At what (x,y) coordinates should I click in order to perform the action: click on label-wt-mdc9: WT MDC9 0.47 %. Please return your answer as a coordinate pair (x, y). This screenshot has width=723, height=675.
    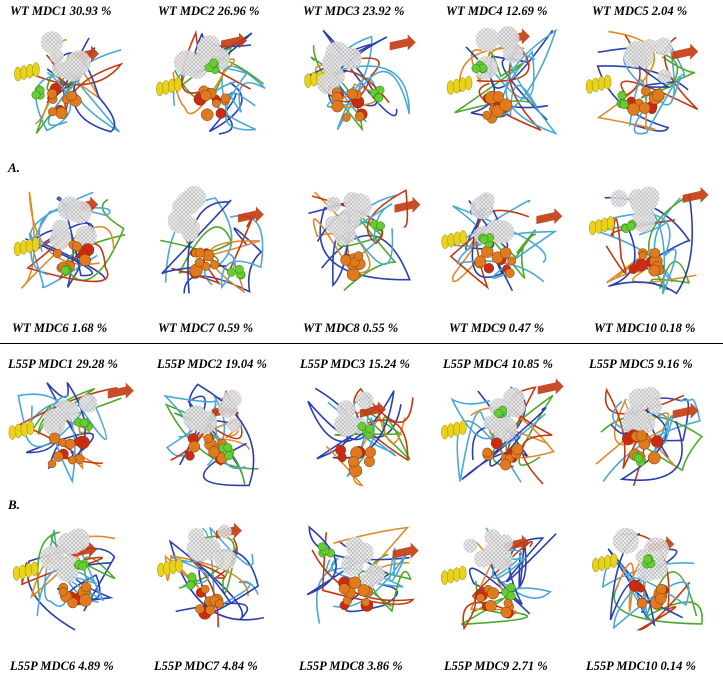
    Looking at the image, I should click on (497, 328).